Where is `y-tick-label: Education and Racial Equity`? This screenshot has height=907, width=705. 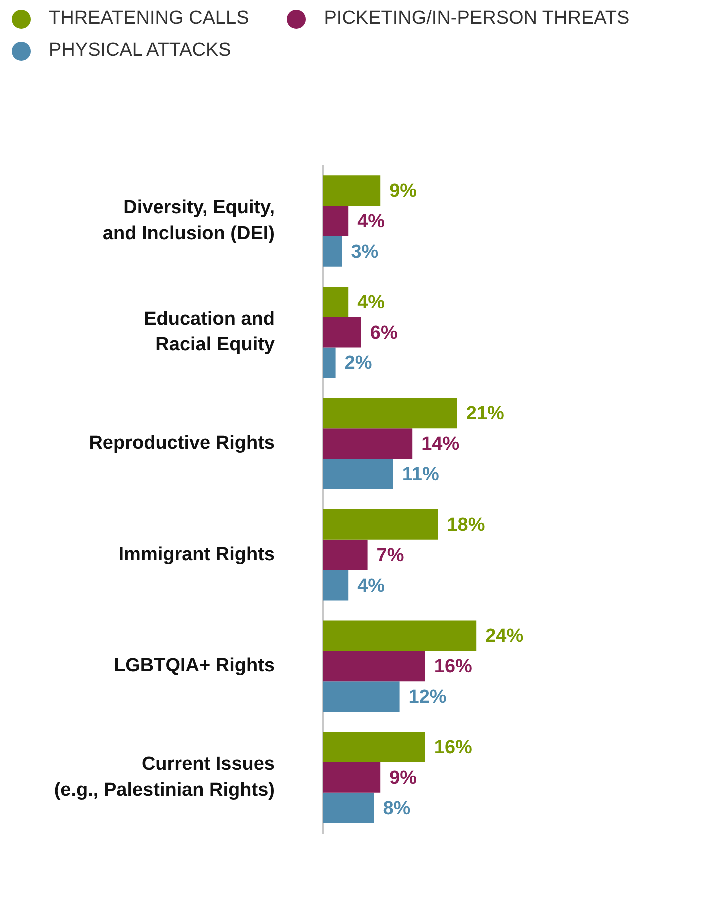
y-tick-label: Education and Racial Equity is located at coordinates (210, 332).